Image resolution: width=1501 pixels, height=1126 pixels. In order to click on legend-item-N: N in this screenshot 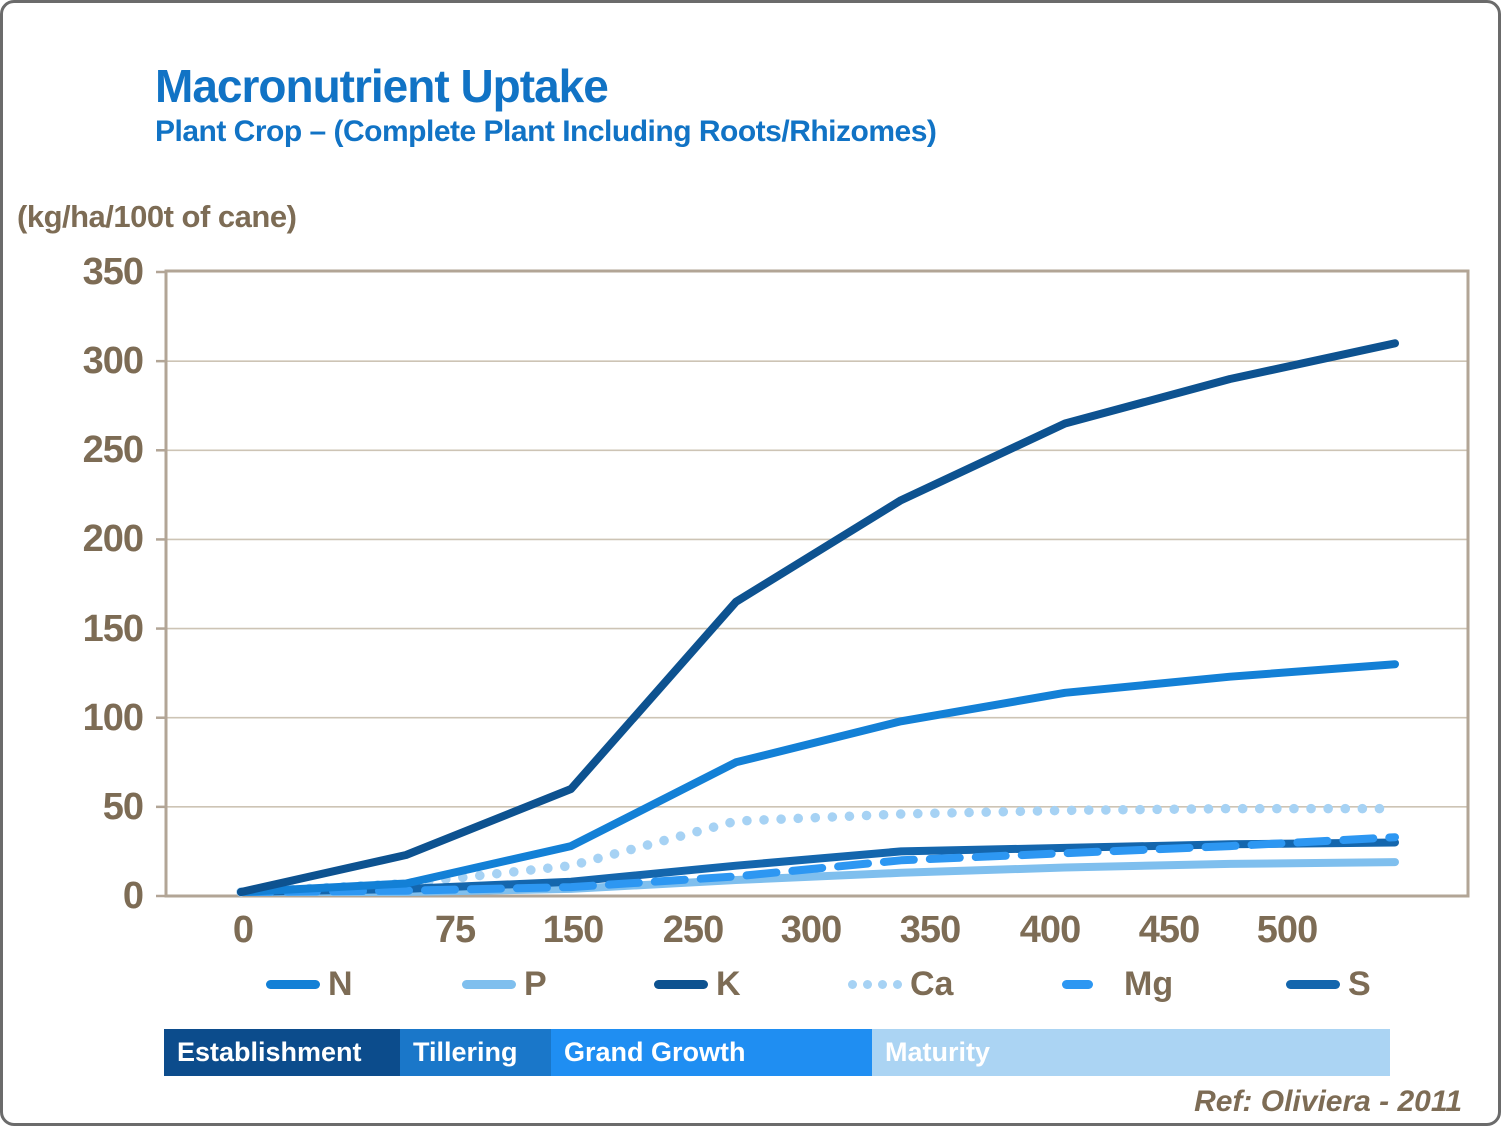, I will do `click(309, 984)`.